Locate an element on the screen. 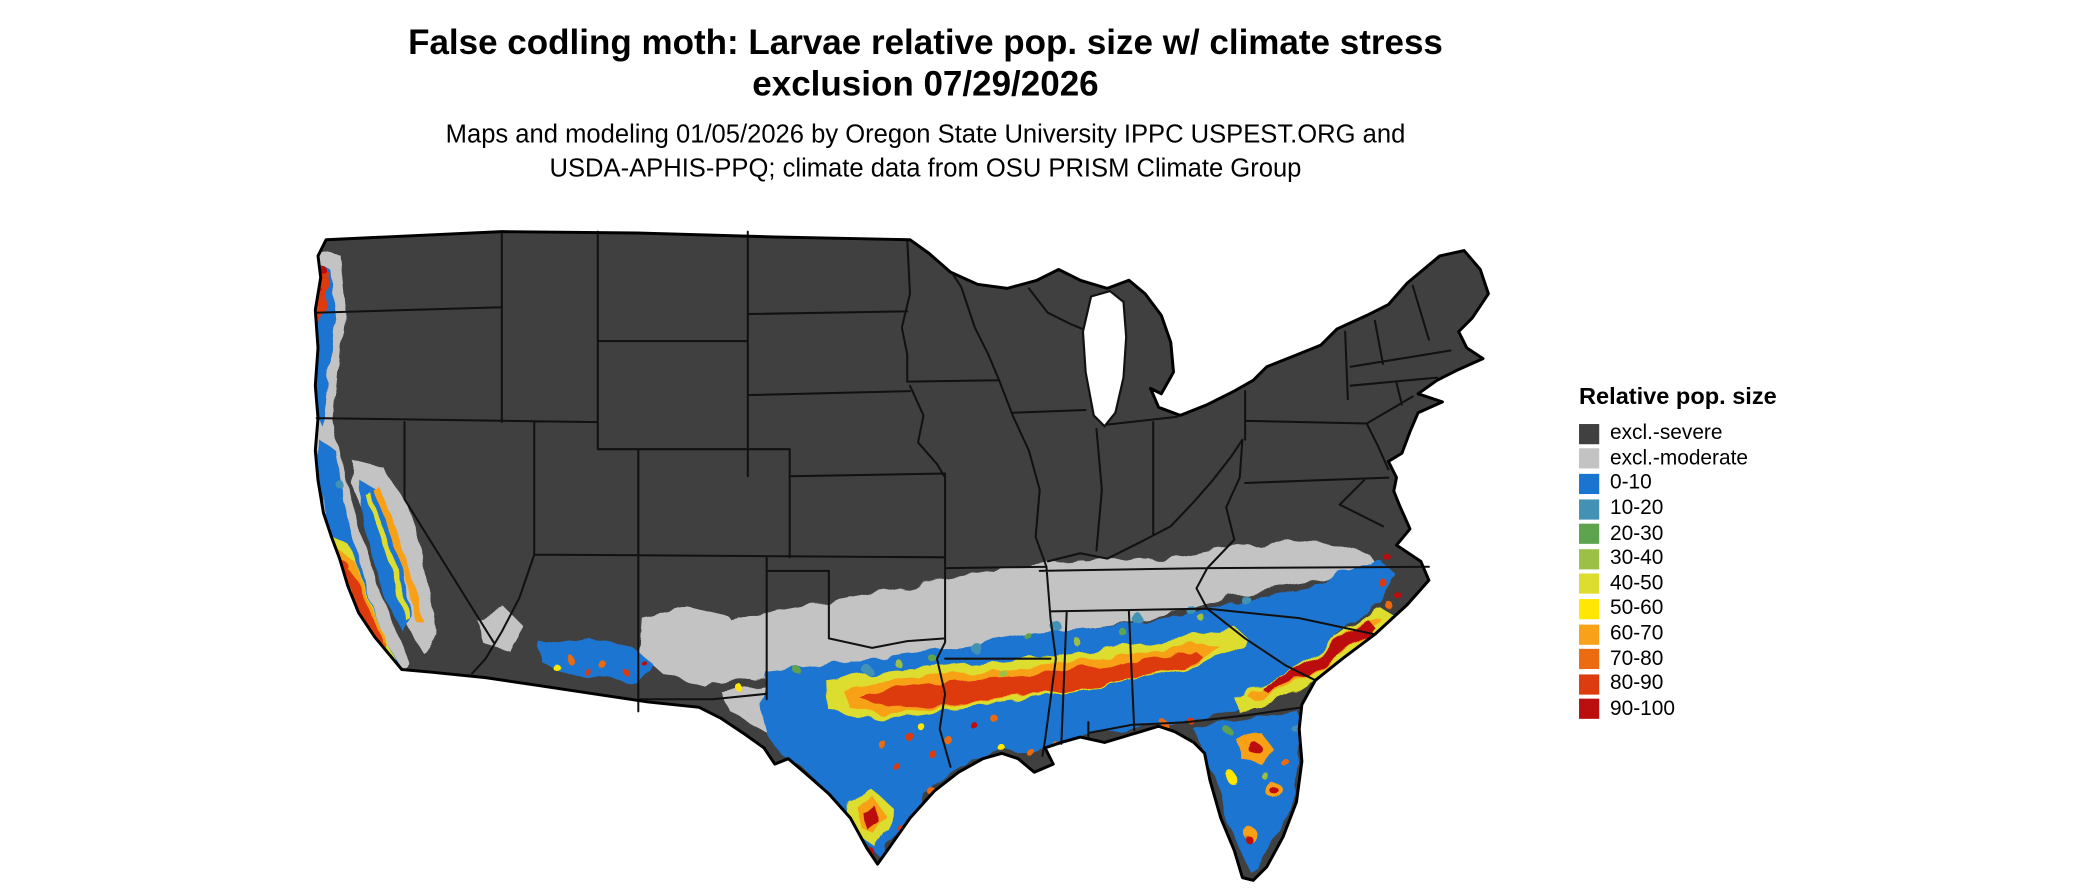 The height and width of the screenshot is (895, 2100). legend-entry-label: 60-70 is located at coordinates (1636, 633).